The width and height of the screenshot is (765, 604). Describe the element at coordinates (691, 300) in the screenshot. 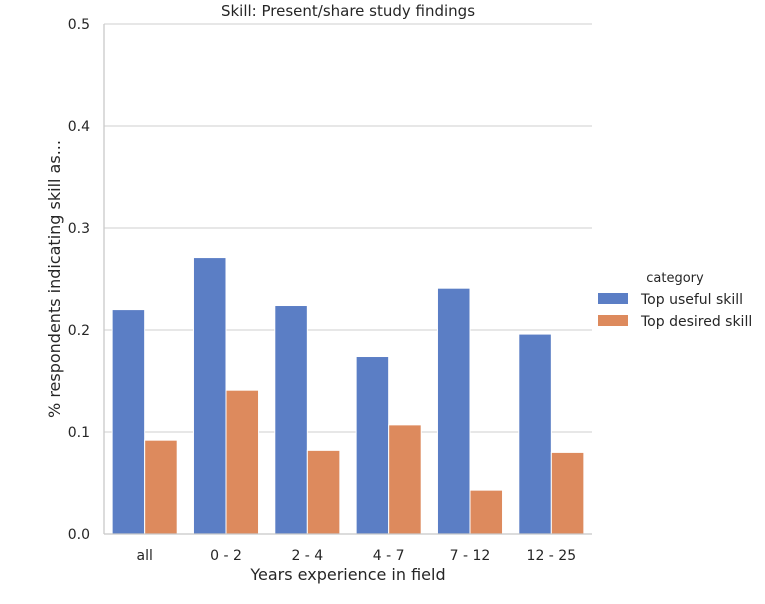

I see `legend-label-top-useful: Top useful skill` at that location.